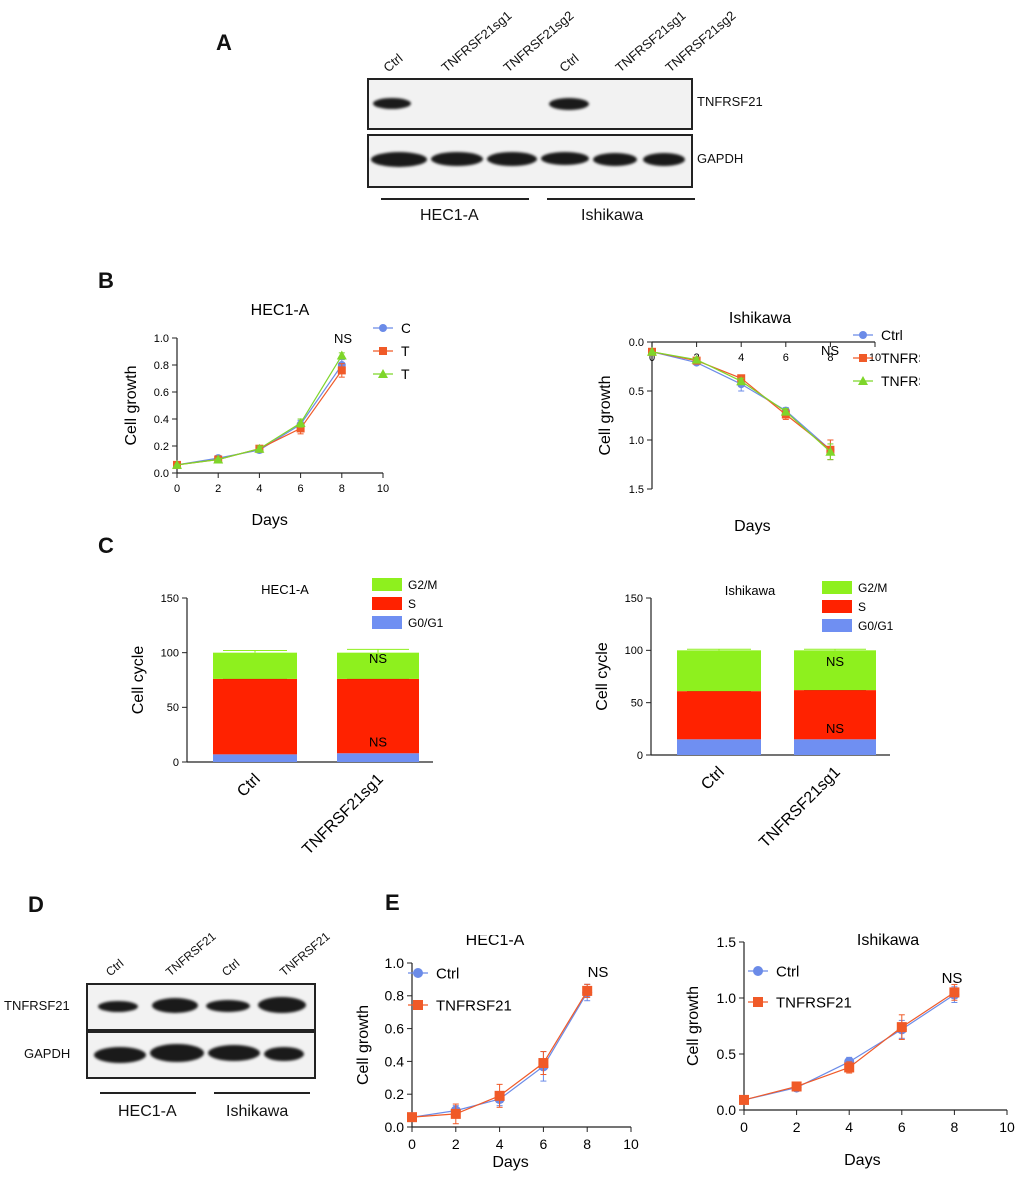  What do you see at coordinates (161, 447) in the screenshot?
I see `y-tick-label: 0.2` at bounding box center [161, 447].